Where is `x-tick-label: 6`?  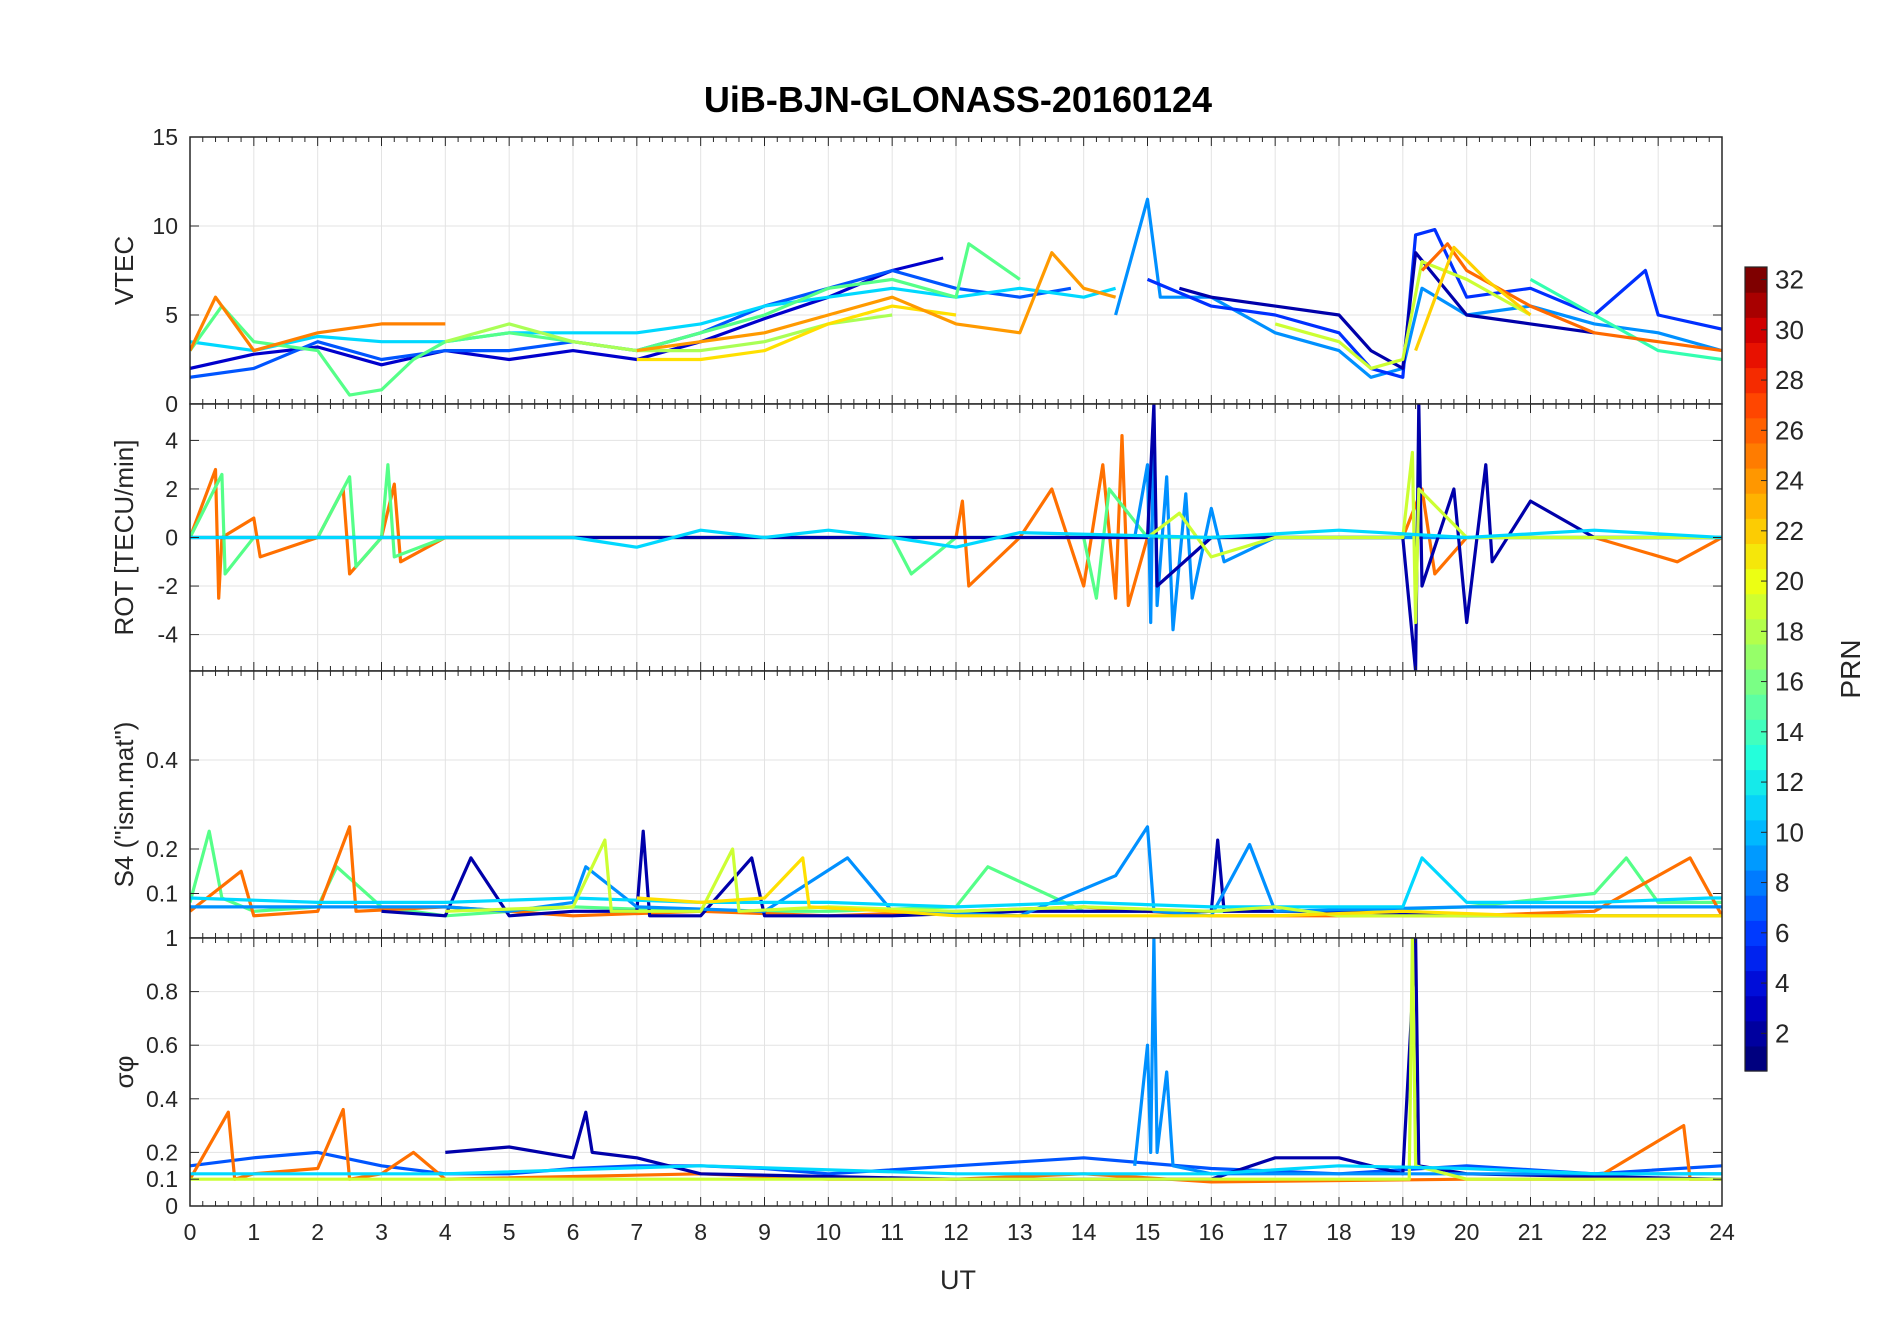 x-tick-label: 6 is located at coordinates (573, 1232).